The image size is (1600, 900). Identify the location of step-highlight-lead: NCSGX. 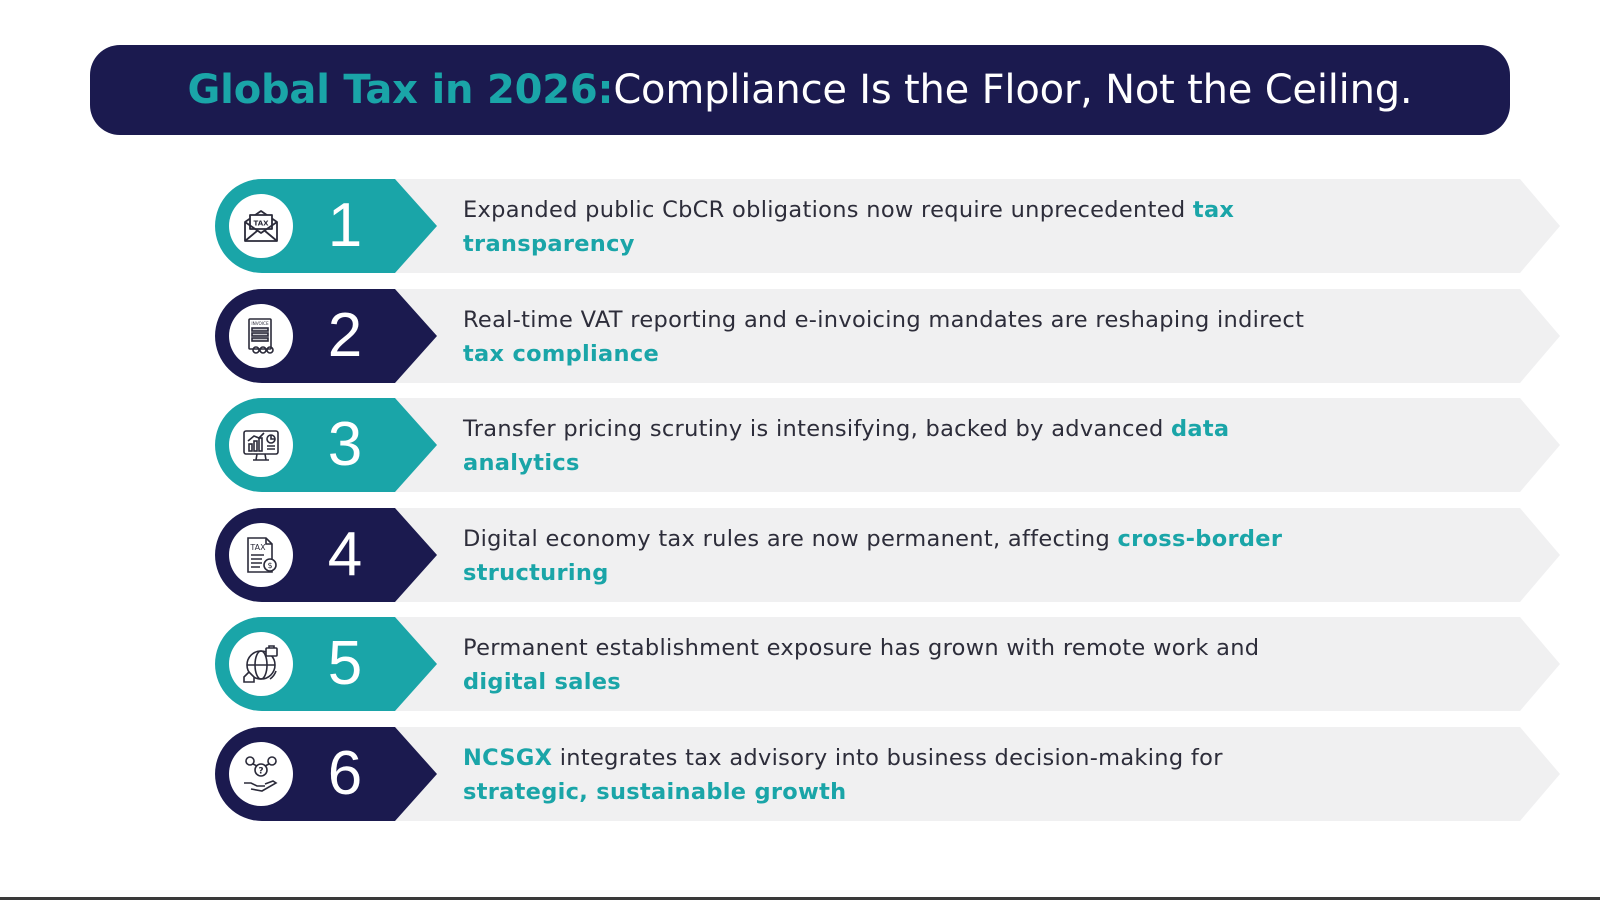
(508, 758).